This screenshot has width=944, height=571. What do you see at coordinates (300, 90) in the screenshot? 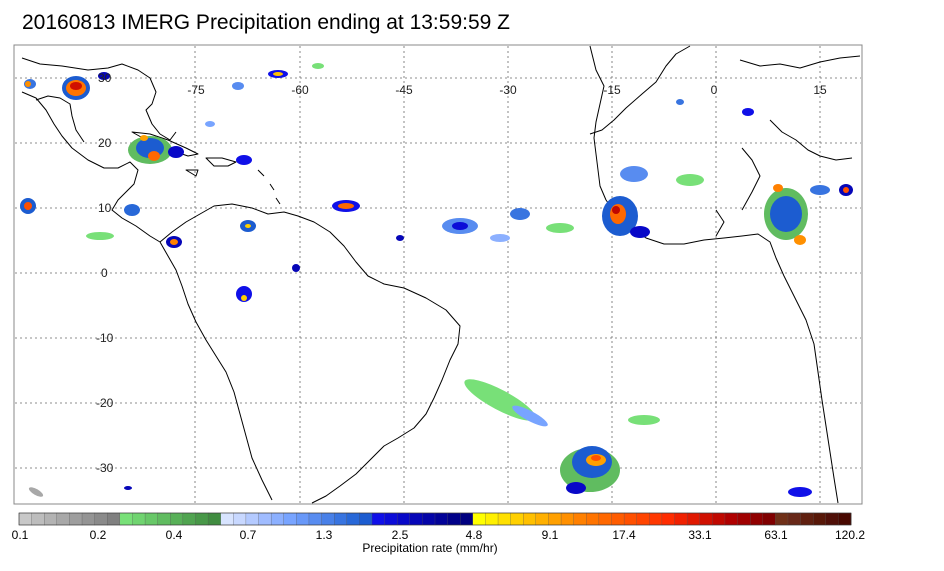
I see `lon-label: -60` at bounding box center [300, 90].